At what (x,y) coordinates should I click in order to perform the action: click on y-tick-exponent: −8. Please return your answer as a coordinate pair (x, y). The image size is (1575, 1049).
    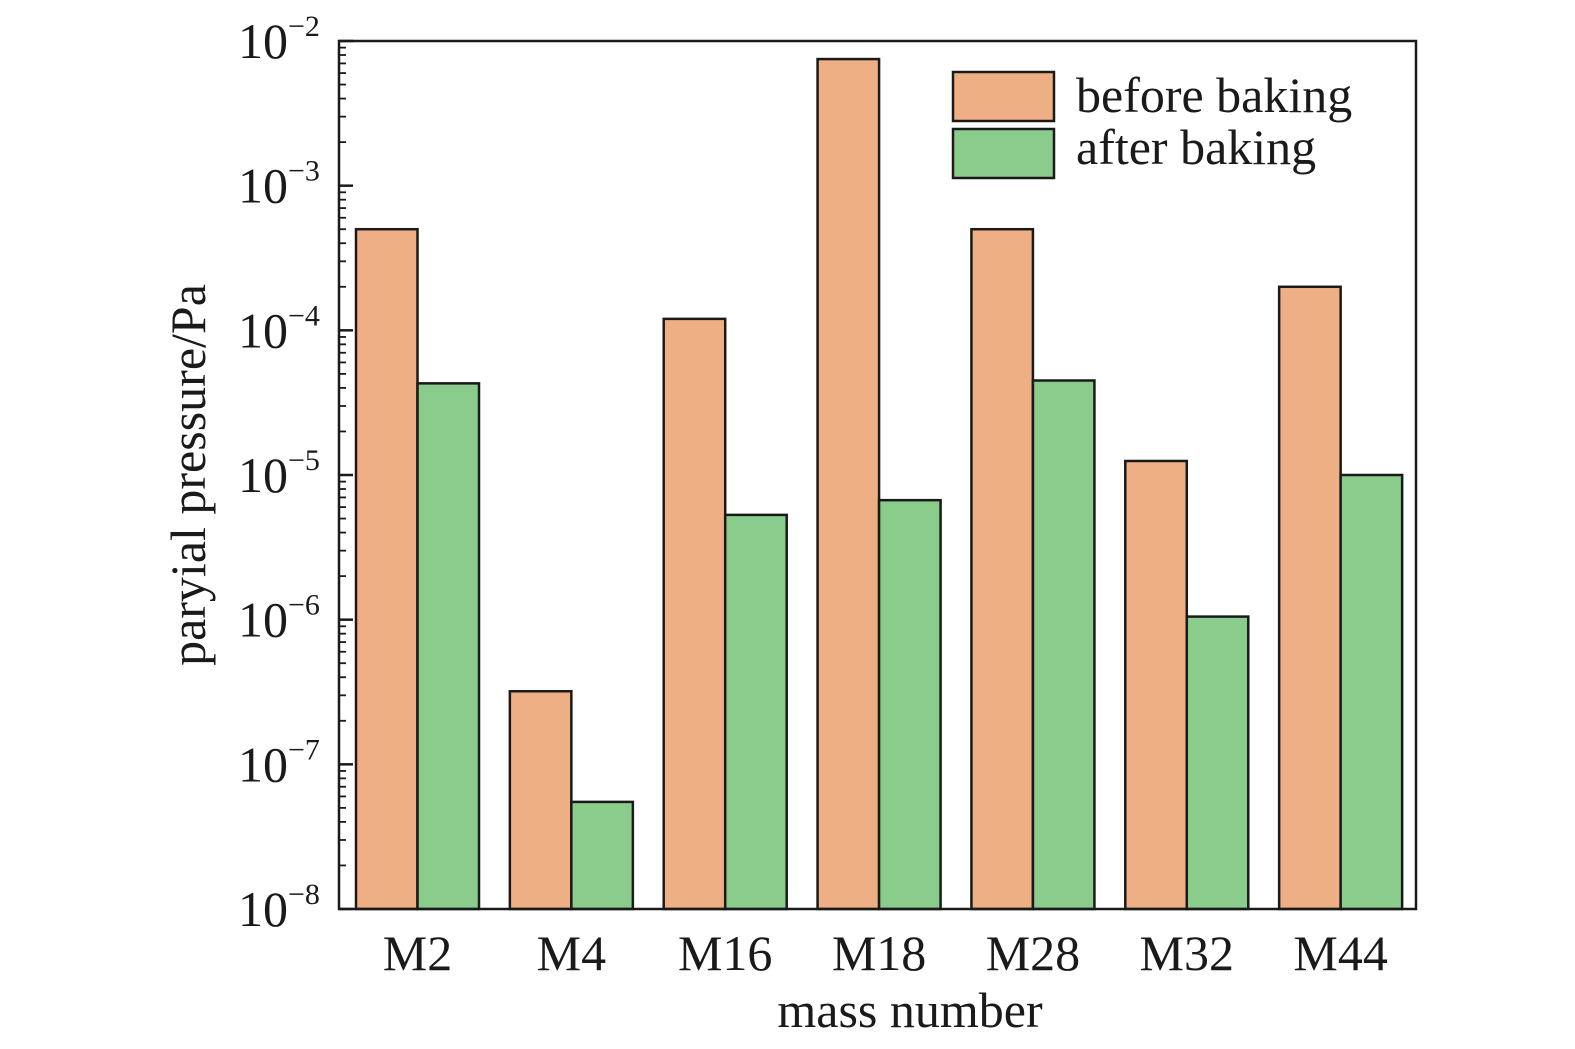
    Looking at the image, I should click on (304, 894).